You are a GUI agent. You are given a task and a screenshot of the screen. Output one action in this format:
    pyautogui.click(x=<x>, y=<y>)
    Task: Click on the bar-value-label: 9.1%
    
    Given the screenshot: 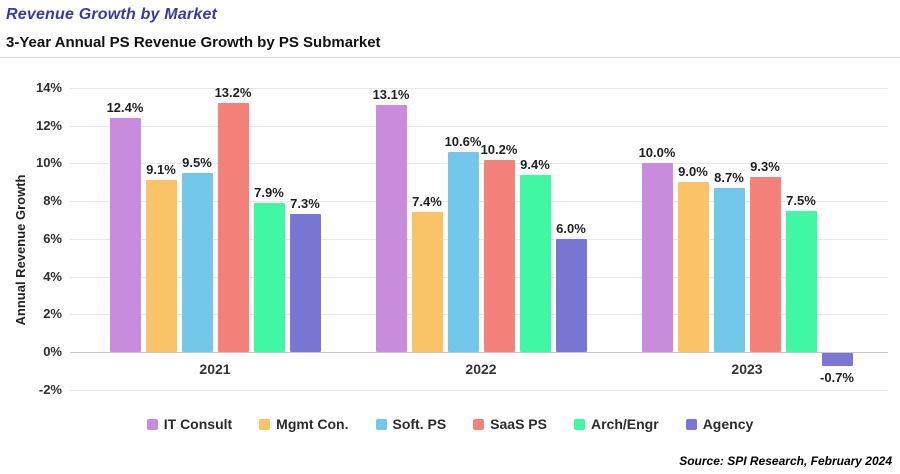 What is the action you would take?
    pyautogui.click(x=161, y=170)
    